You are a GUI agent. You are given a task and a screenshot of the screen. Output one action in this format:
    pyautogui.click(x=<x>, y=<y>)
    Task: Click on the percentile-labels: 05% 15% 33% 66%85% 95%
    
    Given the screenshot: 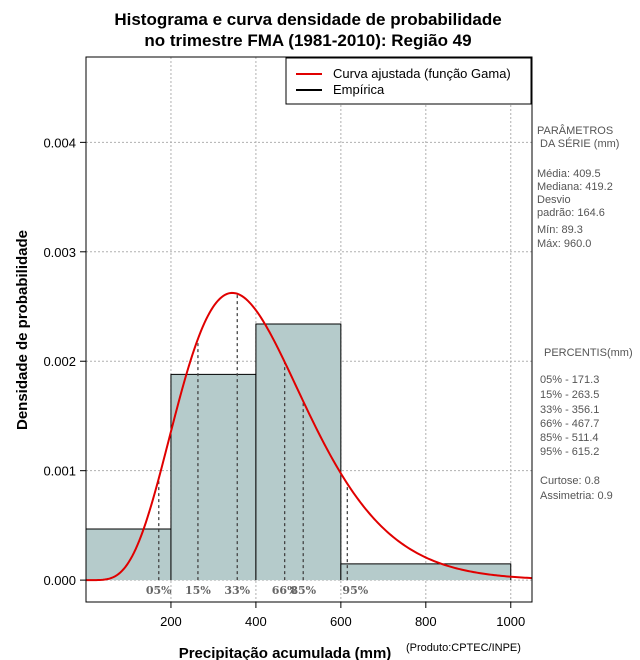 What is the action you would take?
    pyautogui.click(x=257, y=590)
    